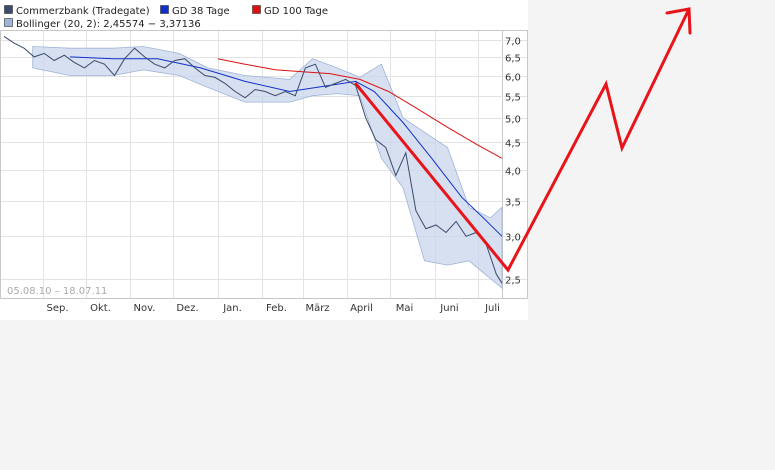  Describe the element at coordinates (513, 78) in the screenshot. I see `y-tick-label: 6,0` at that location.